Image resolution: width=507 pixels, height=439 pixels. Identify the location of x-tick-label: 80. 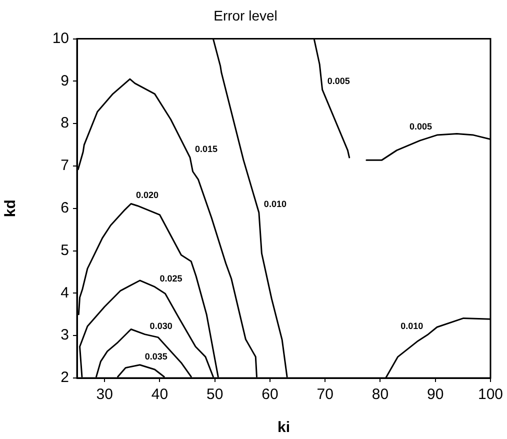
(380, 395).